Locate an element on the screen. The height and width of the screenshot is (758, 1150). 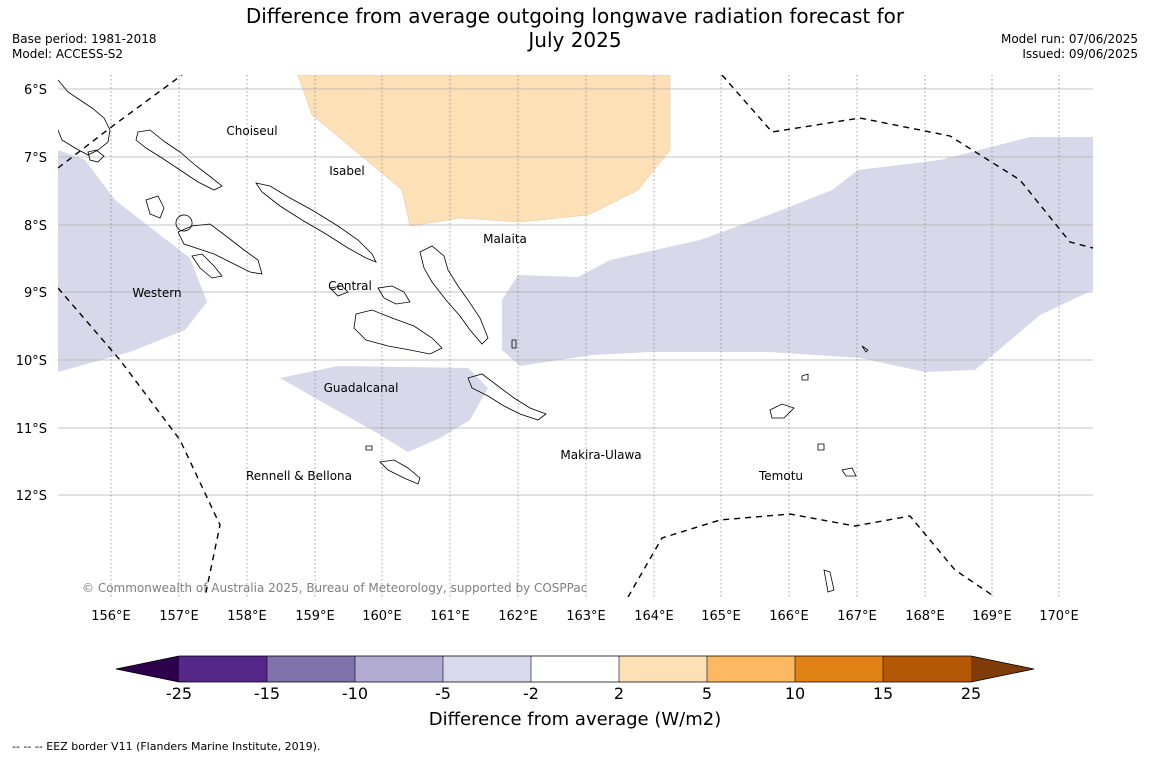
province-label: Central is located at coordinates (350, 286).